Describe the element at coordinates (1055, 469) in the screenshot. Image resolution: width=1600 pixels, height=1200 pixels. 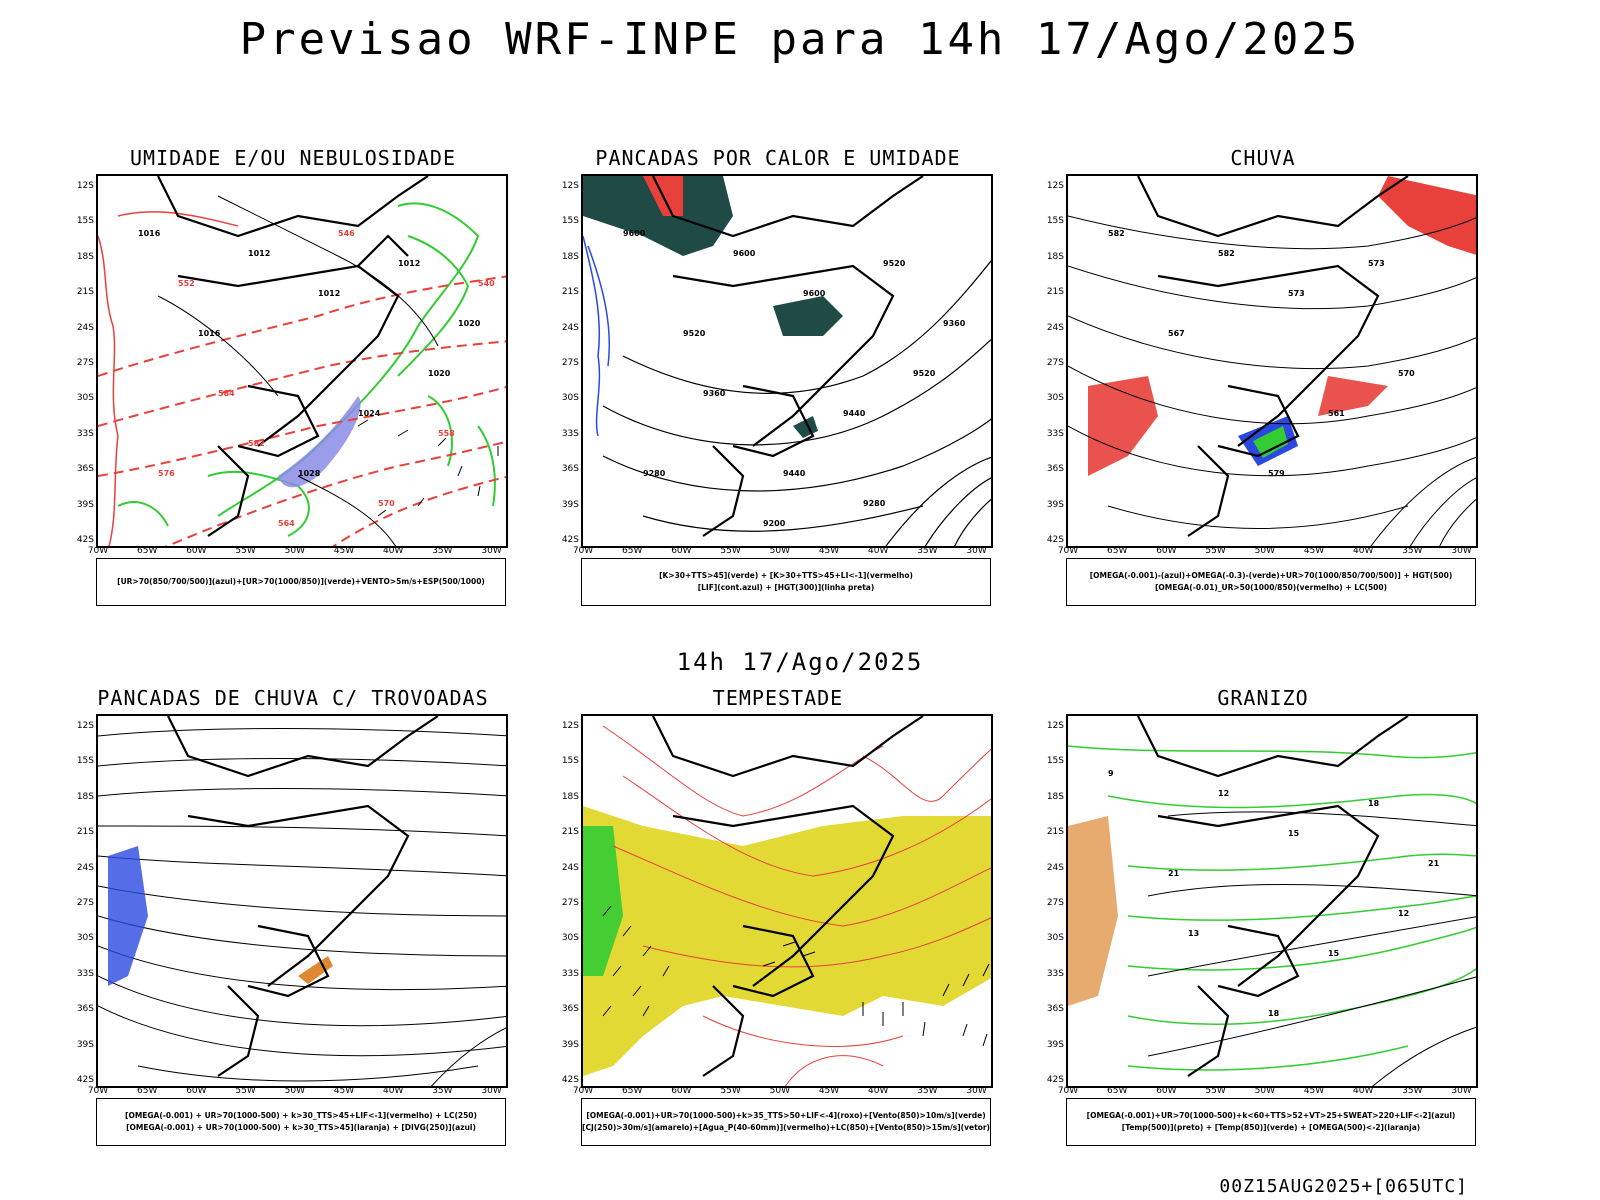
I see `lat-tick-label: 36S` at that location.